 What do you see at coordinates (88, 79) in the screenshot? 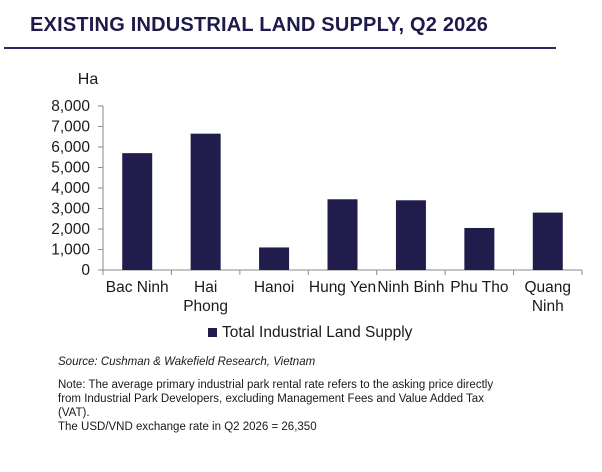
I see `y-unit-label: Ha` at bounding box center [88, 79].